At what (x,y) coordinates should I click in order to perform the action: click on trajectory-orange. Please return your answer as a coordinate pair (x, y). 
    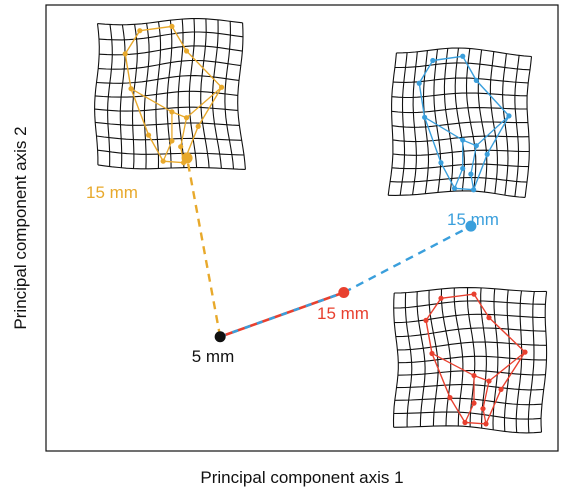
    Looking at the image, I should click on (203, 247).